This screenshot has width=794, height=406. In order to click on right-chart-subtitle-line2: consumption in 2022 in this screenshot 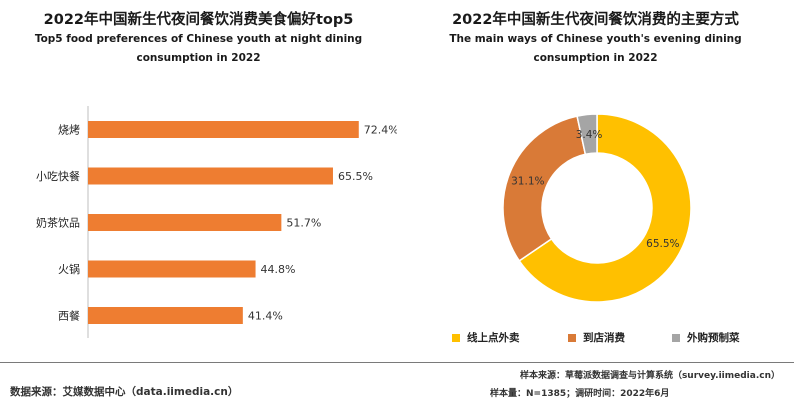, I will do `click(595, 58)`.